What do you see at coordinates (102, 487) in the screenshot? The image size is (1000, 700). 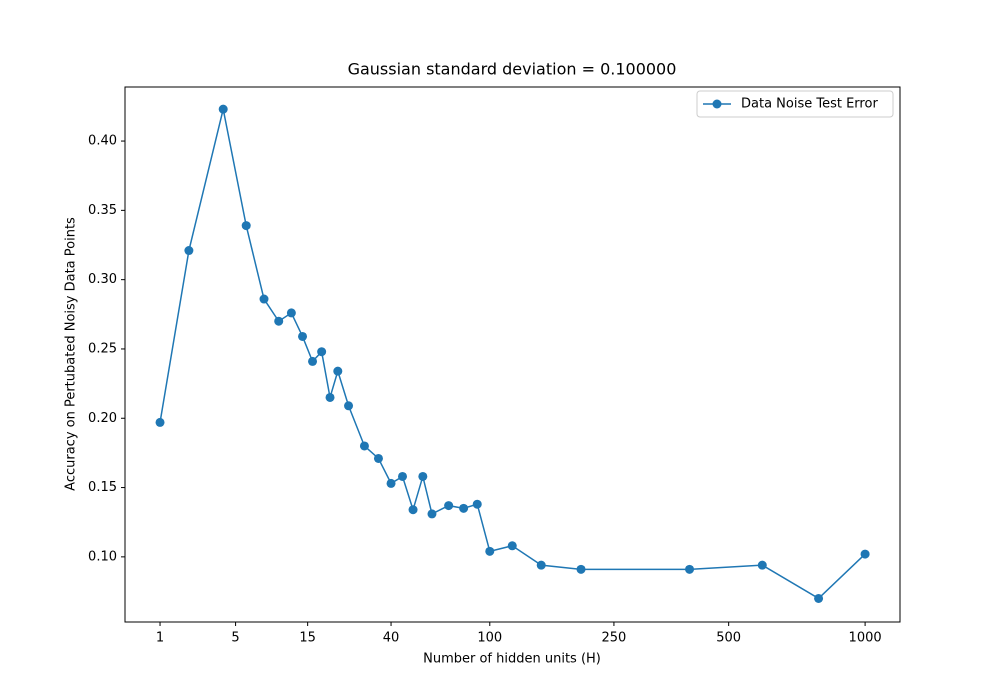 I see `y-tick-label: 0.15` at bounding box center [102, 487].